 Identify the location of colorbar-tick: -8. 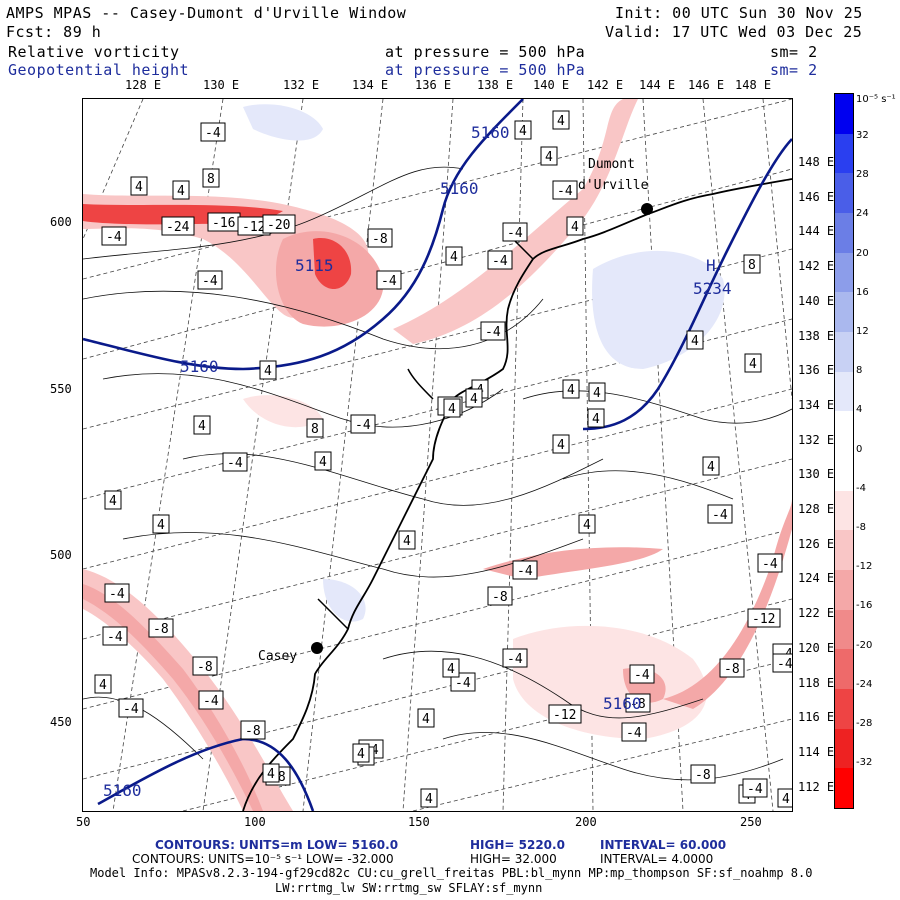
(861, 527).